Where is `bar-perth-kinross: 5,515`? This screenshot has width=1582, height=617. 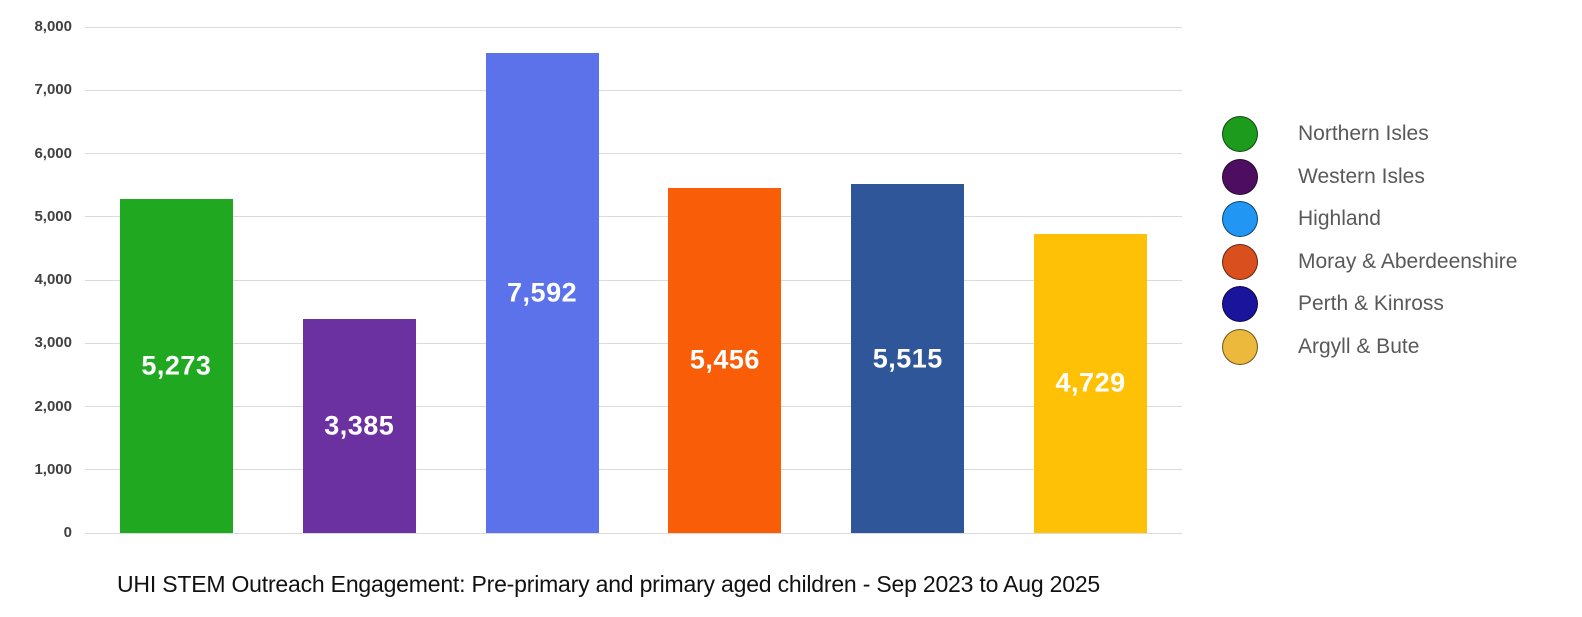
bar-perth-kinross: 5,515 is located at coordinates (908, 358).